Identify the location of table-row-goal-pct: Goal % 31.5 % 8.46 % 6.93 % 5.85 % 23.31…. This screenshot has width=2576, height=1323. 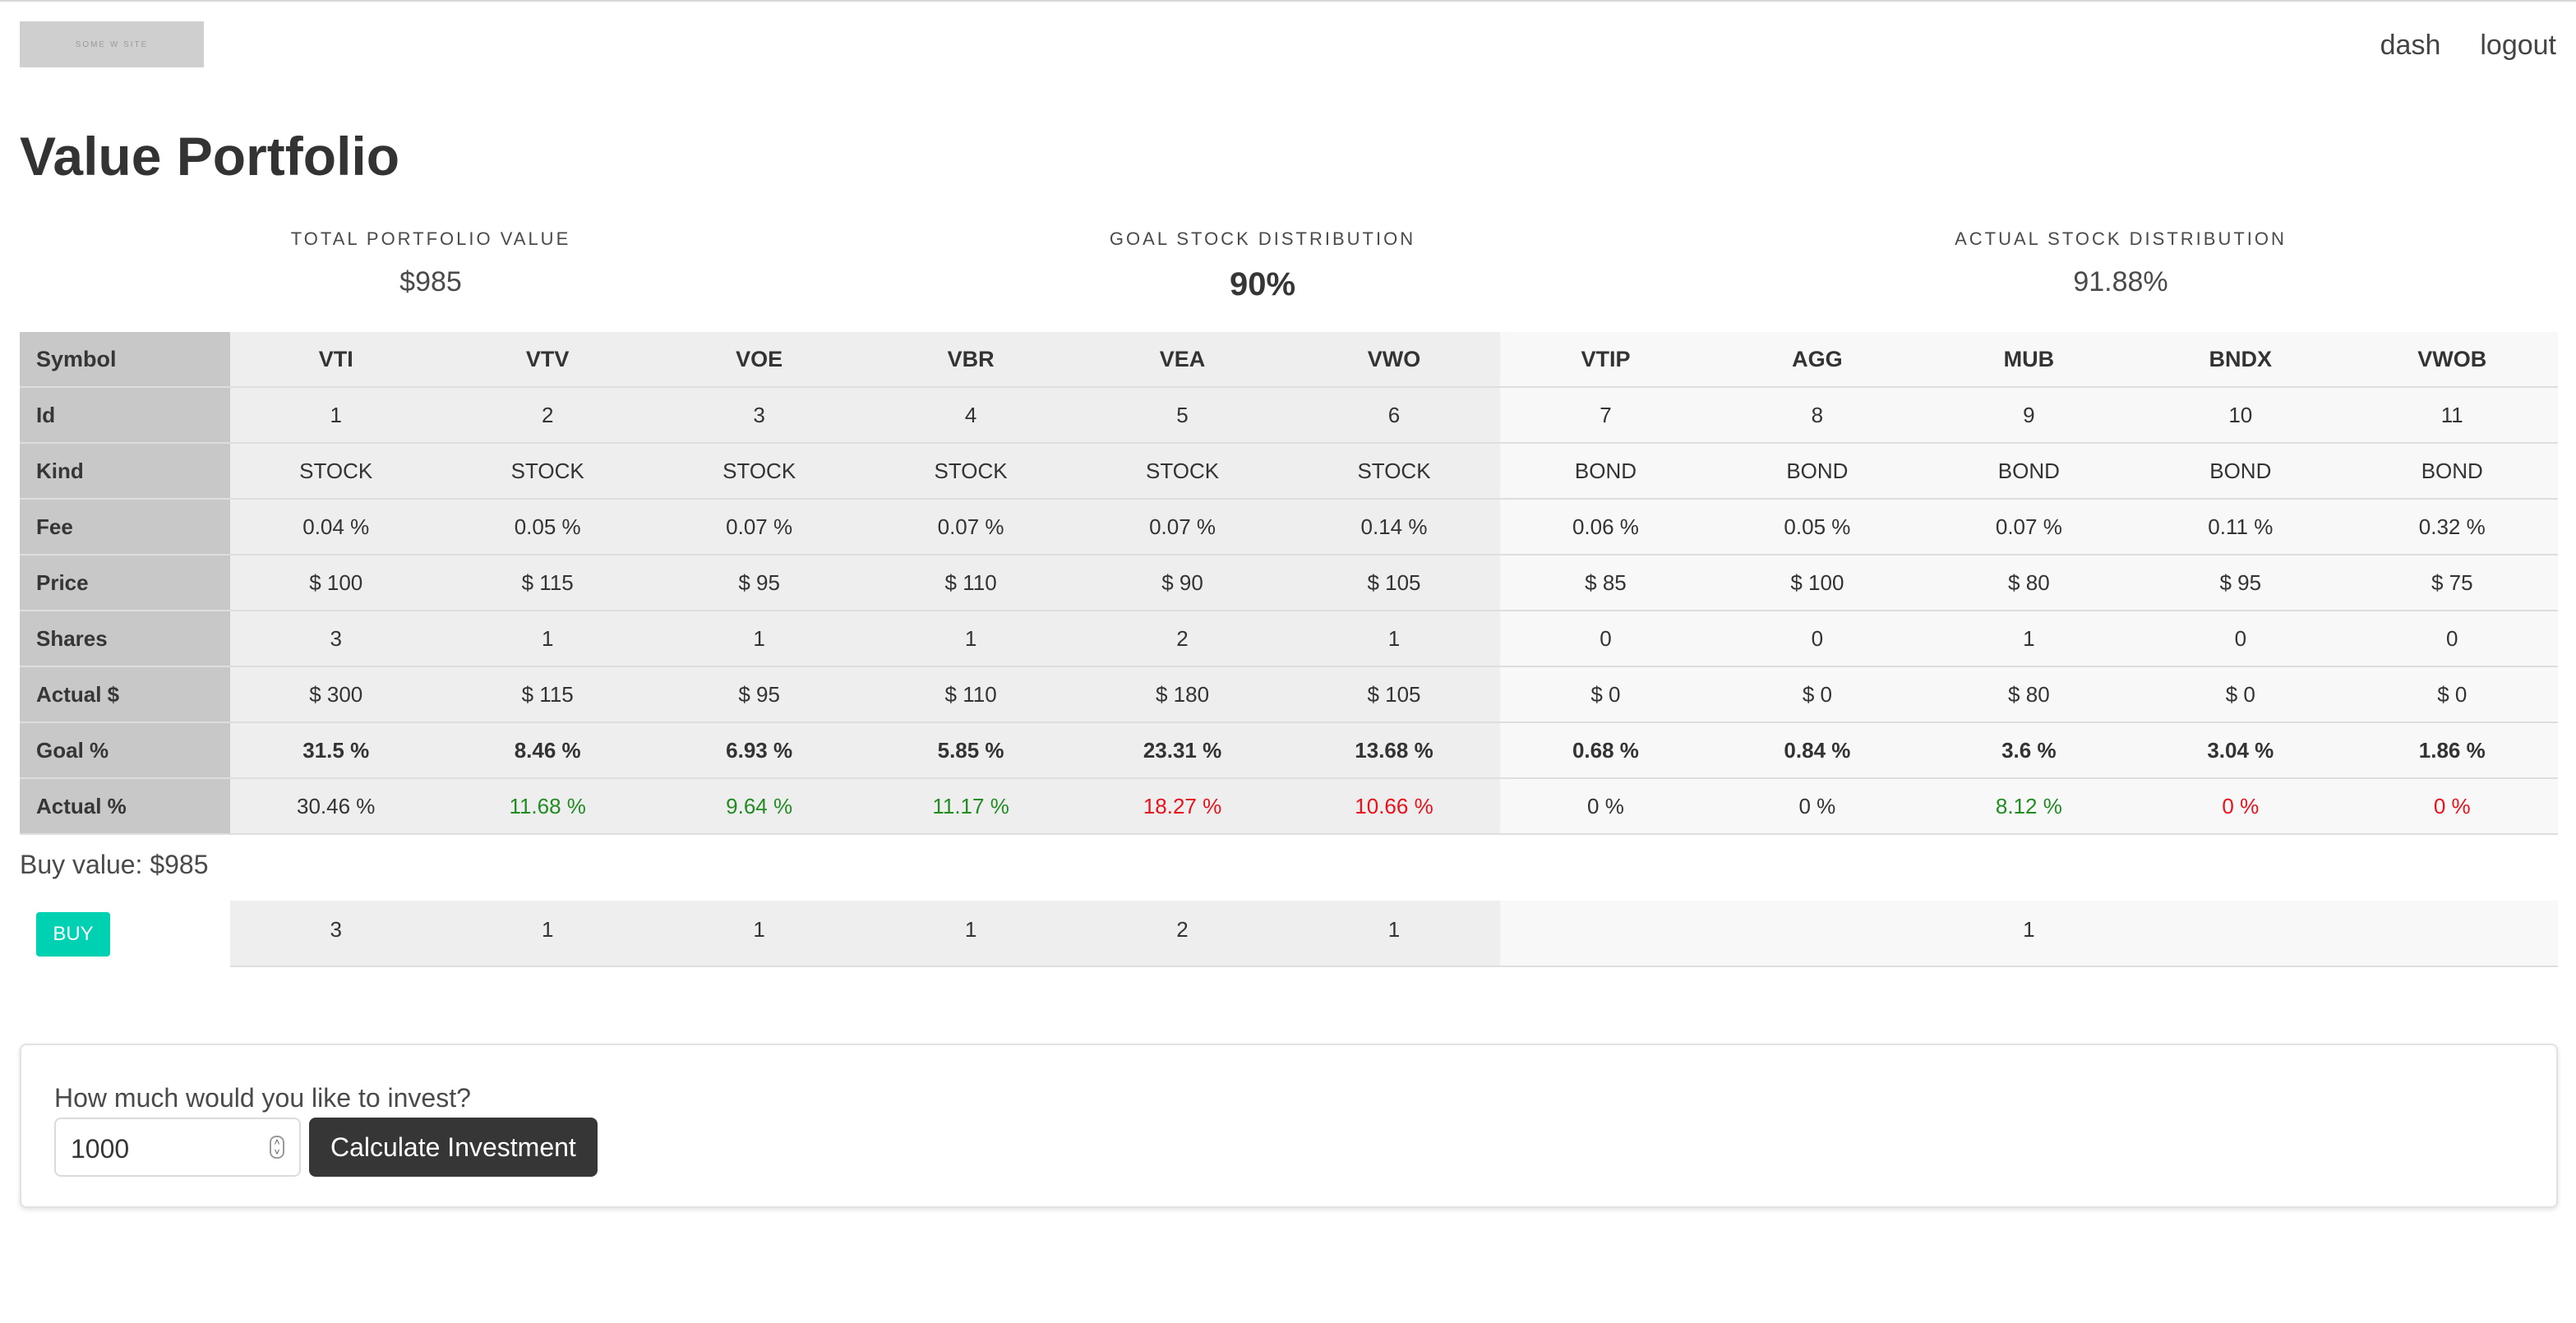
(1289, 751).